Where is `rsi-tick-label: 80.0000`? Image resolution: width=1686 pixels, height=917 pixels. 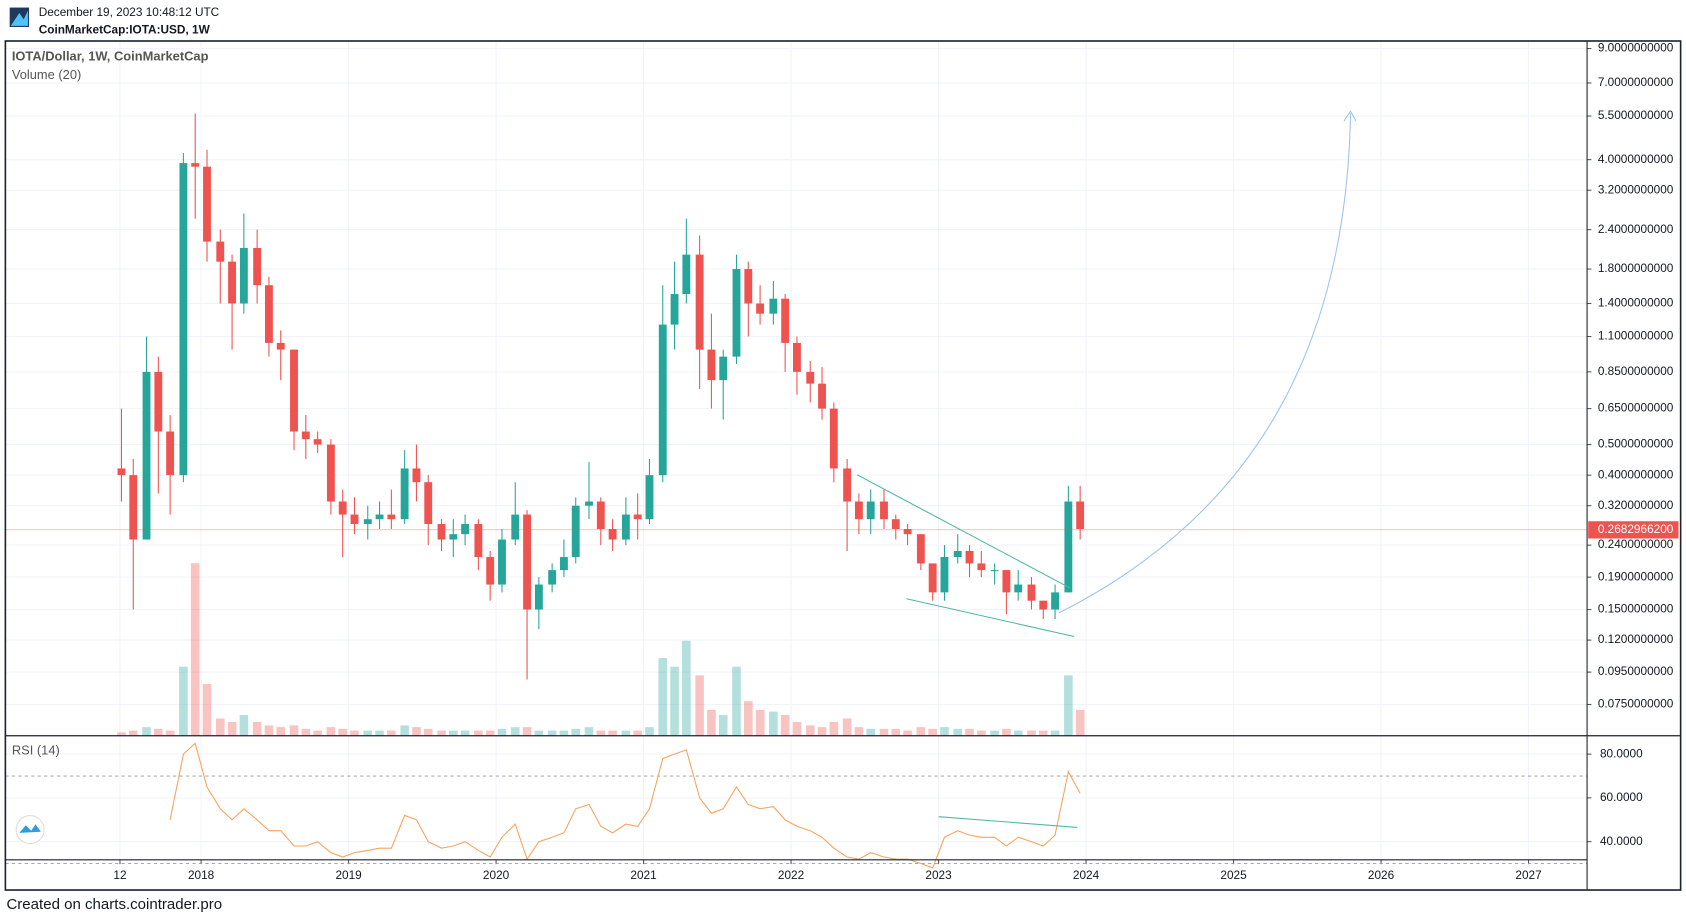 rsi-tick-label: 80.0000 is located at coordinates (1621, 753).